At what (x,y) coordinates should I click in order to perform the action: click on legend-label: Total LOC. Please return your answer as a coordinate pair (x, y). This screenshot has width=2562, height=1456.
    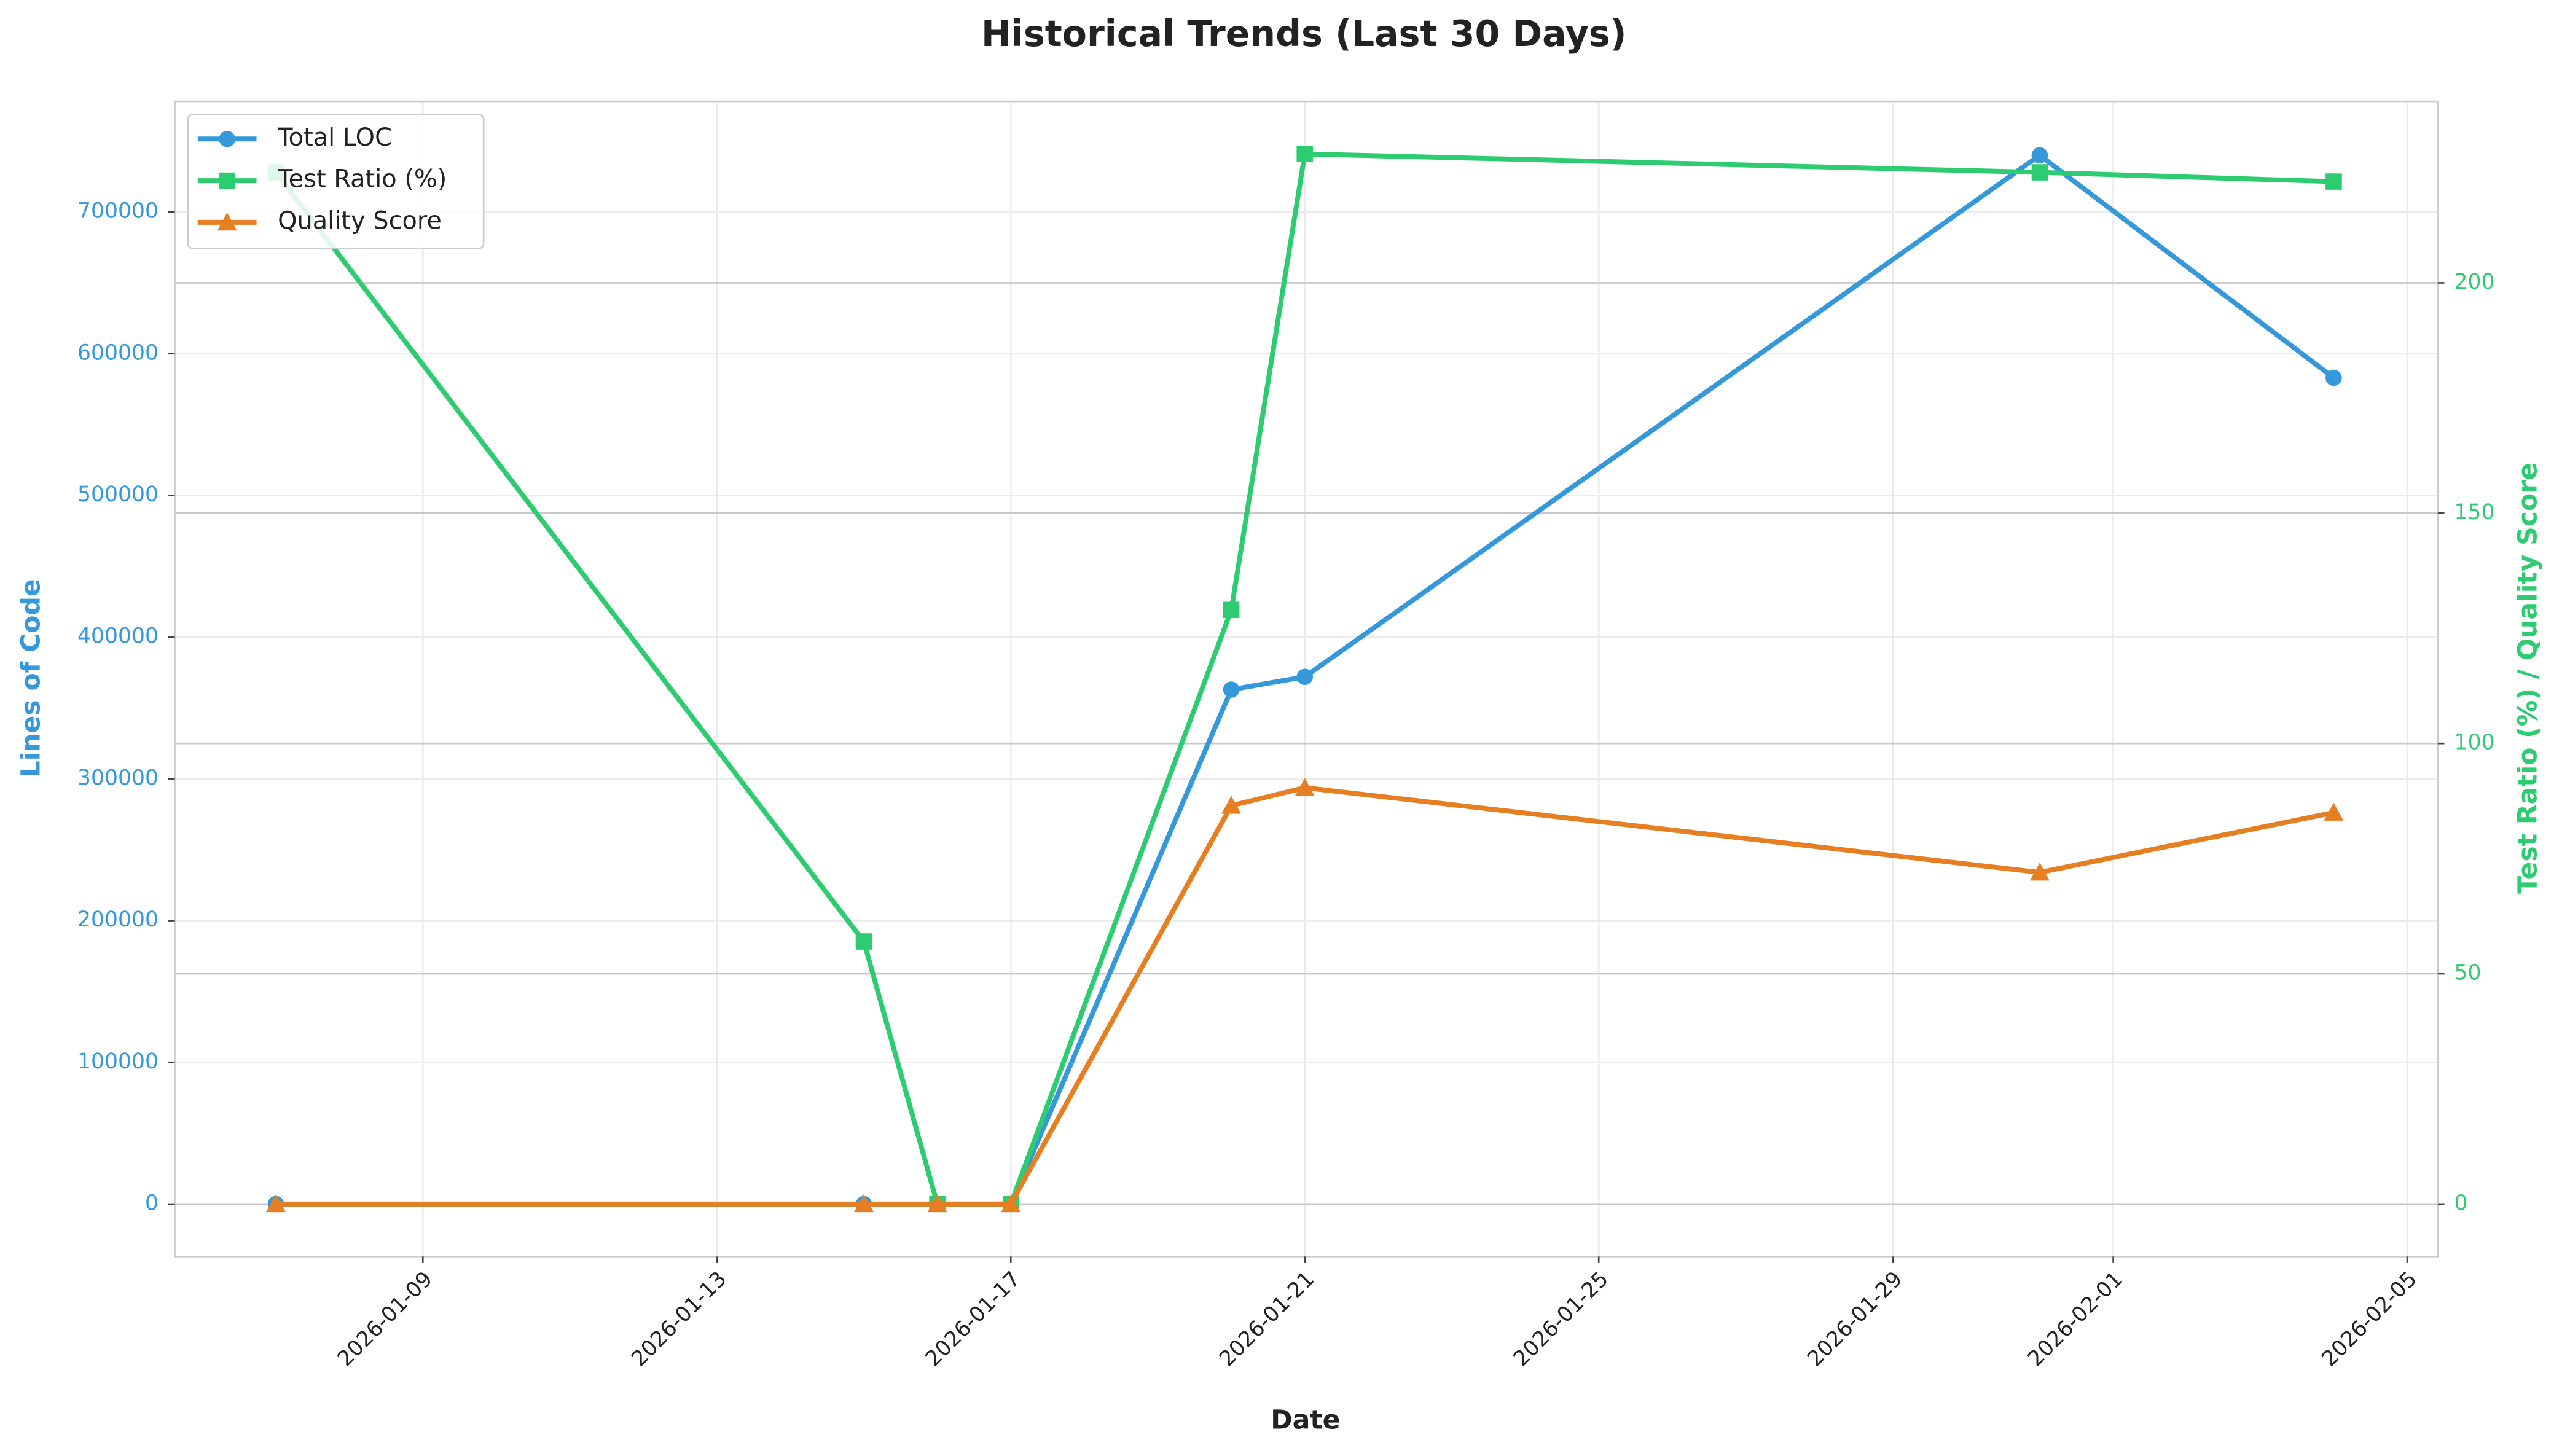
    Looking at the image, I should click on (334, 137).